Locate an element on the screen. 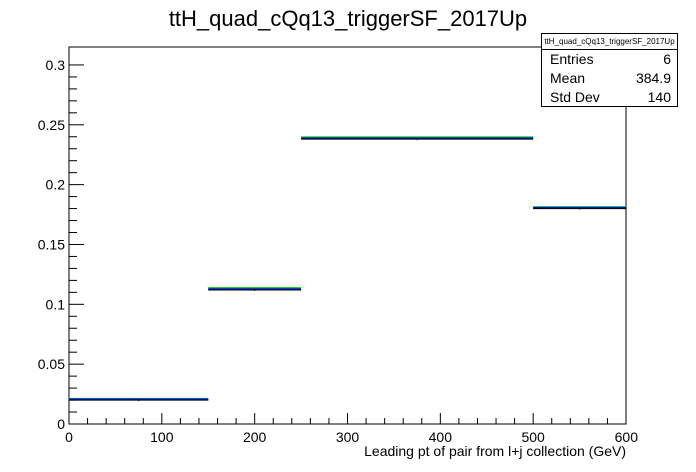 The width and height of the screenshot is (696, 472). stats-entries-label: Entries is located at coordinates (572, 59).